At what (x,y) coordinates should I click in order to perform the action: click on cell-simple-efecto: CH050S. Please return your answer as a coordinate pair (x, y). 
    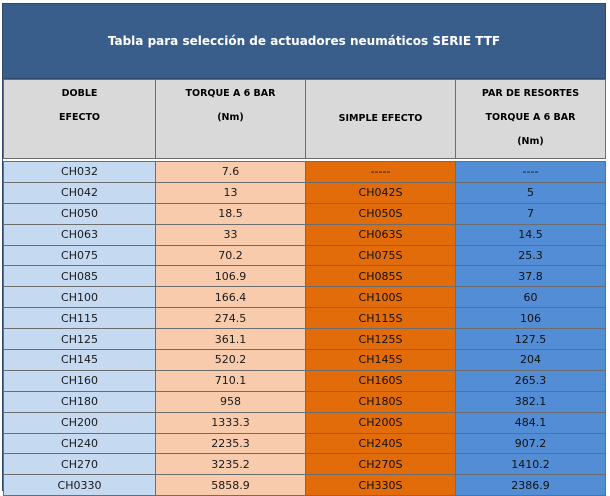
    Looking at the image, I should click on (380, 213).